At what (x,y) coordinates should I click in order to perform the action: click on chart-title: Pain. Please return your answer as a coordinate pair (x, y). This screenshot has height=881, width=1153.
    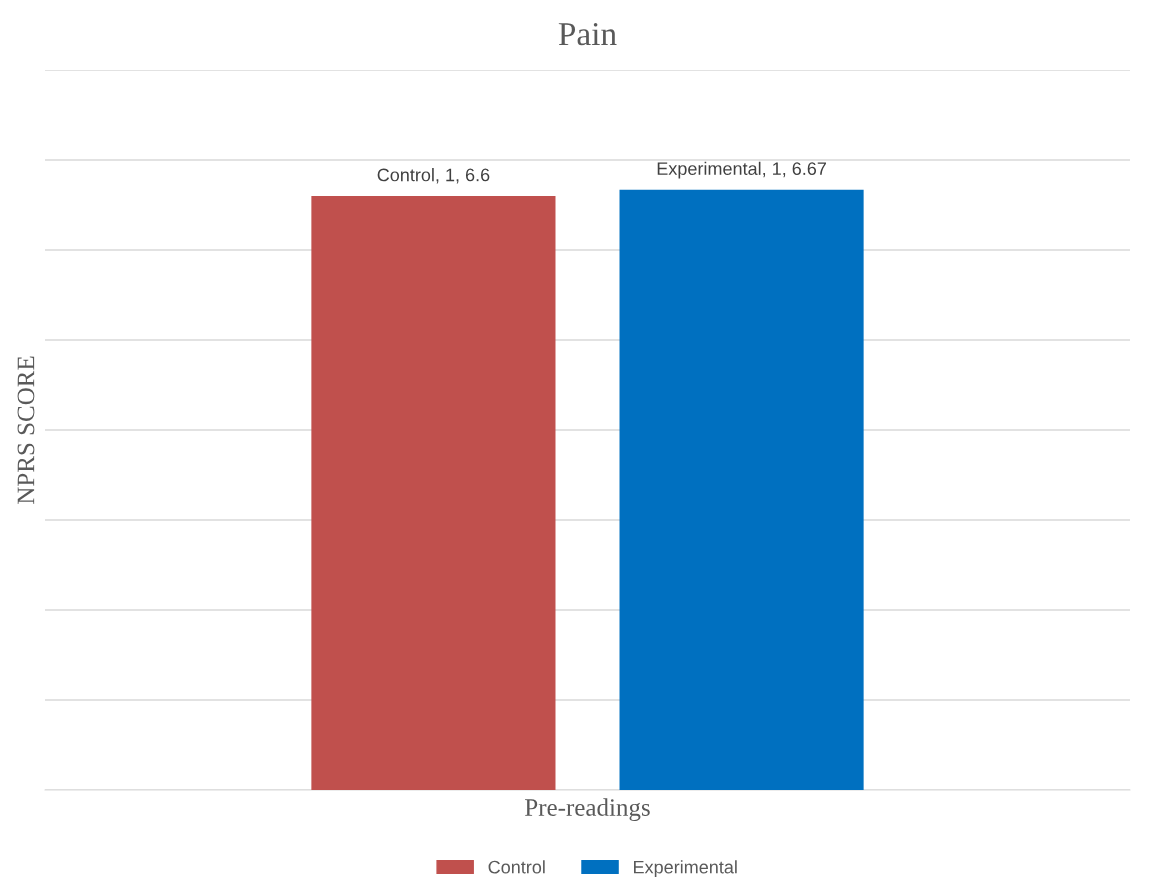
    Looking at the image, I should click on (587, 34).